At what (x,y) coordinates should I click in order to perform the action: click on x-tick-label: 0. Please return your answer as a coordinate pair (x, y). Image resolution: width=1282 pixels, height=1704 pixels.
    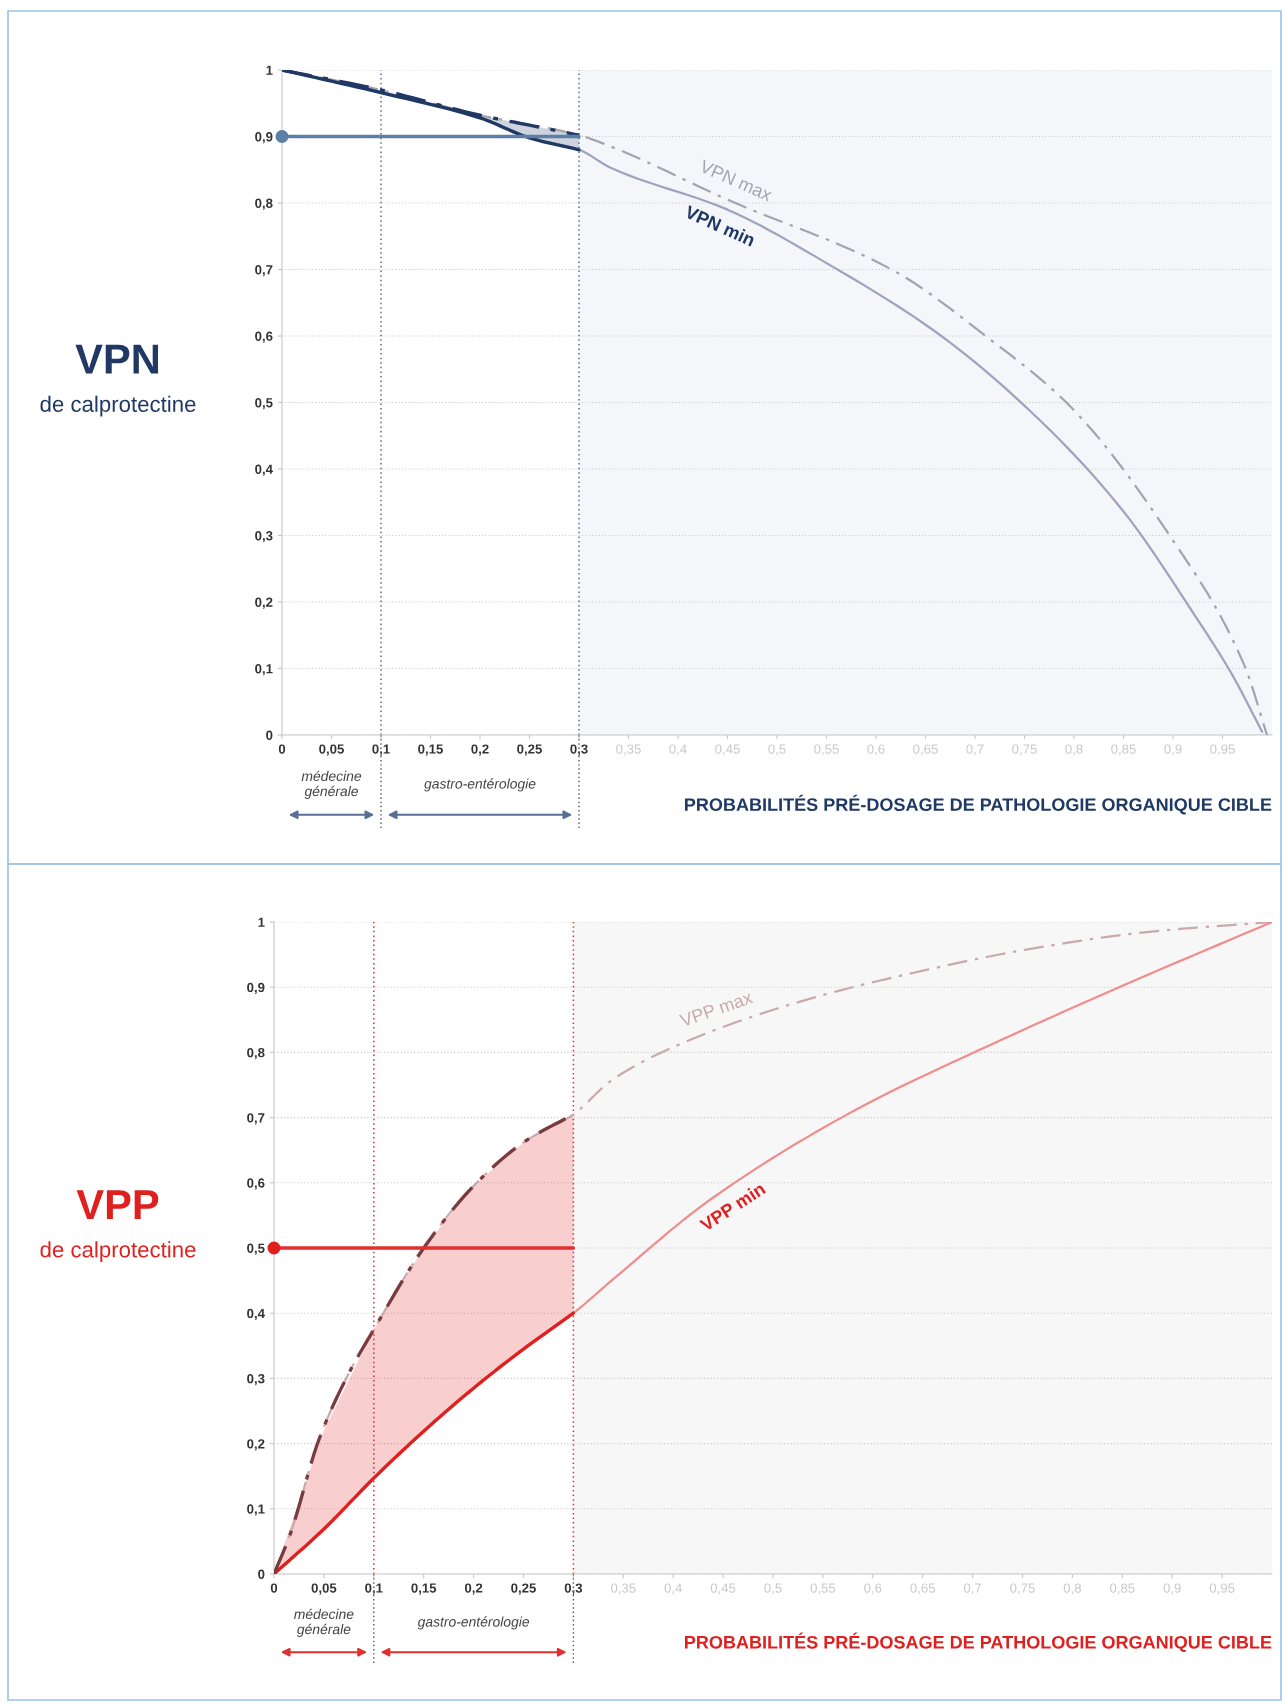
    Looking at the image, I should click on (282, 749).